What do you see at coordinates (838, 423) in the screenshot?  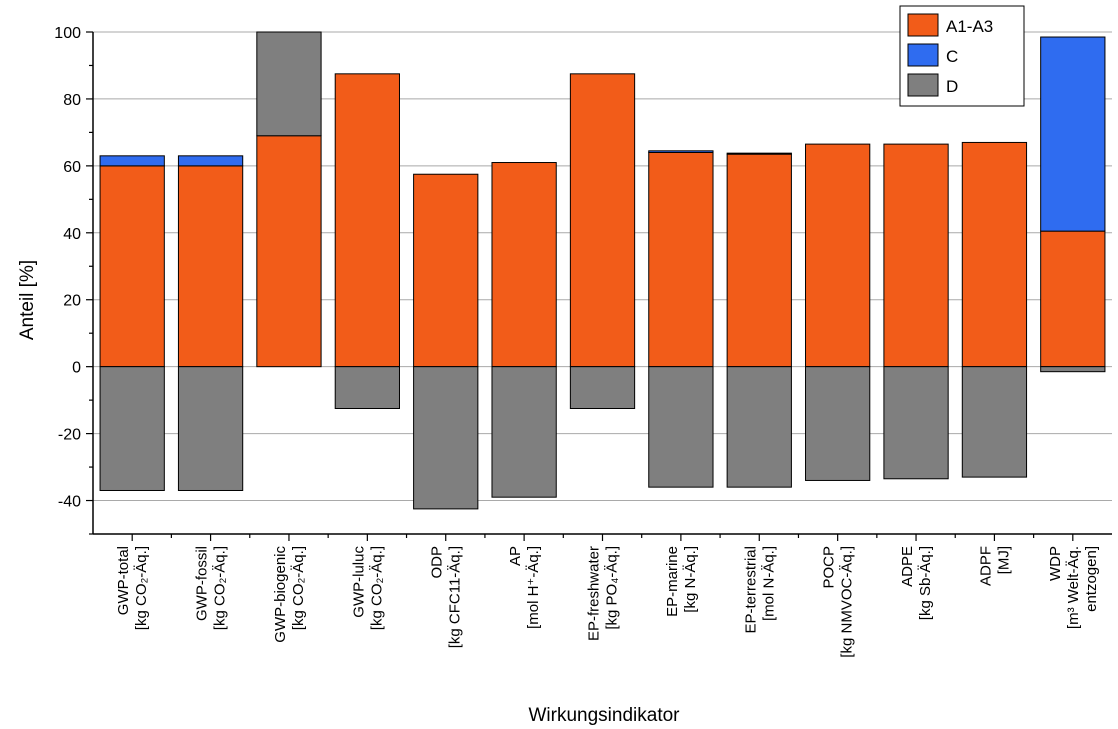 I see `bar-d-pocp` at bounding box center [838, 423].